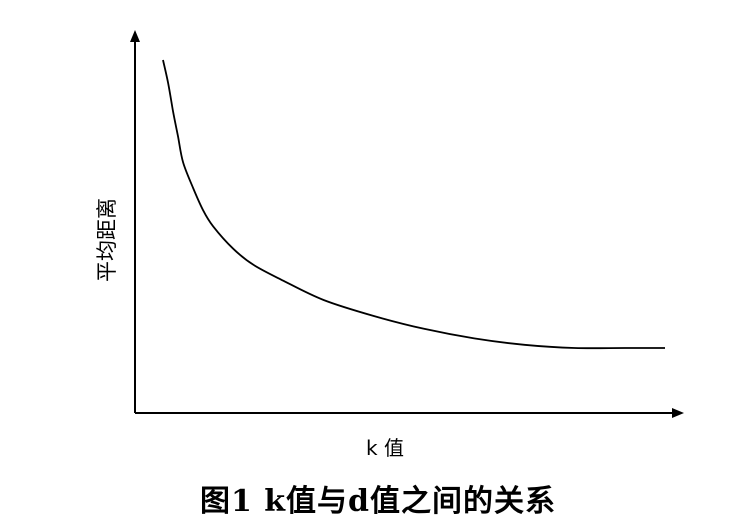 The image size is (756, 525). What do you see at coordinates (135, 36) in the screenshot?
I see `y-axis-arrow` at bounding box center [135, 36].